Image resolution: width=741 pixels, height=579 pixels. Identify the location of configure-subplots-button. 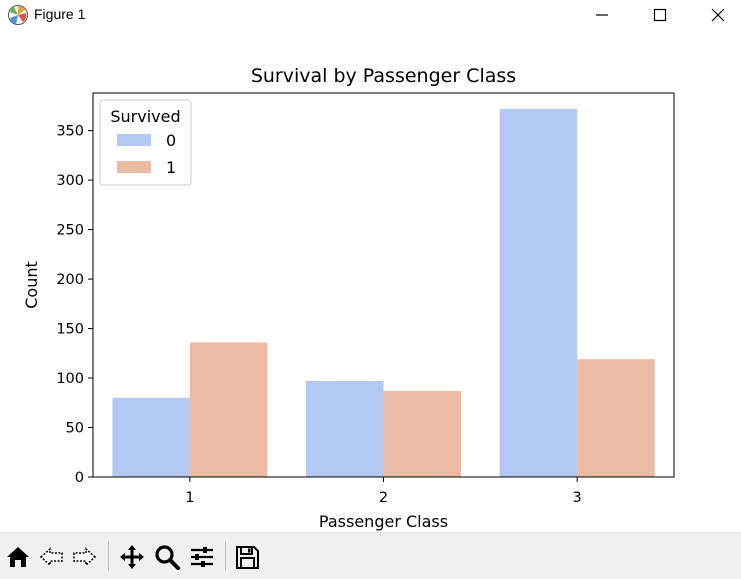
(202, 557).